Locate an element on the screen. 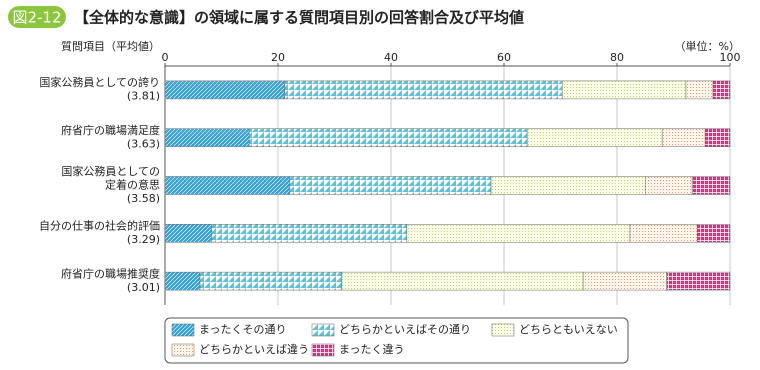 This screenshot has width=760, height=370. x-tick-label: 20 is located at coordinates (278, 57).